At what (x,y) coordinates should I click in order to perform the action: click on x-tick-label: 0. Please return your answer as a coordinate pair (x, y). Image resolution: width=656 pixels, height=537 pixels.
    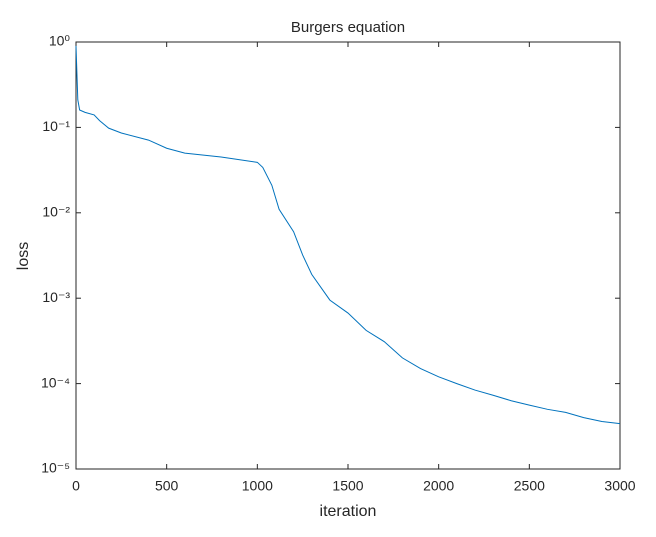
    Looking at the image, I should click on (76, 486).